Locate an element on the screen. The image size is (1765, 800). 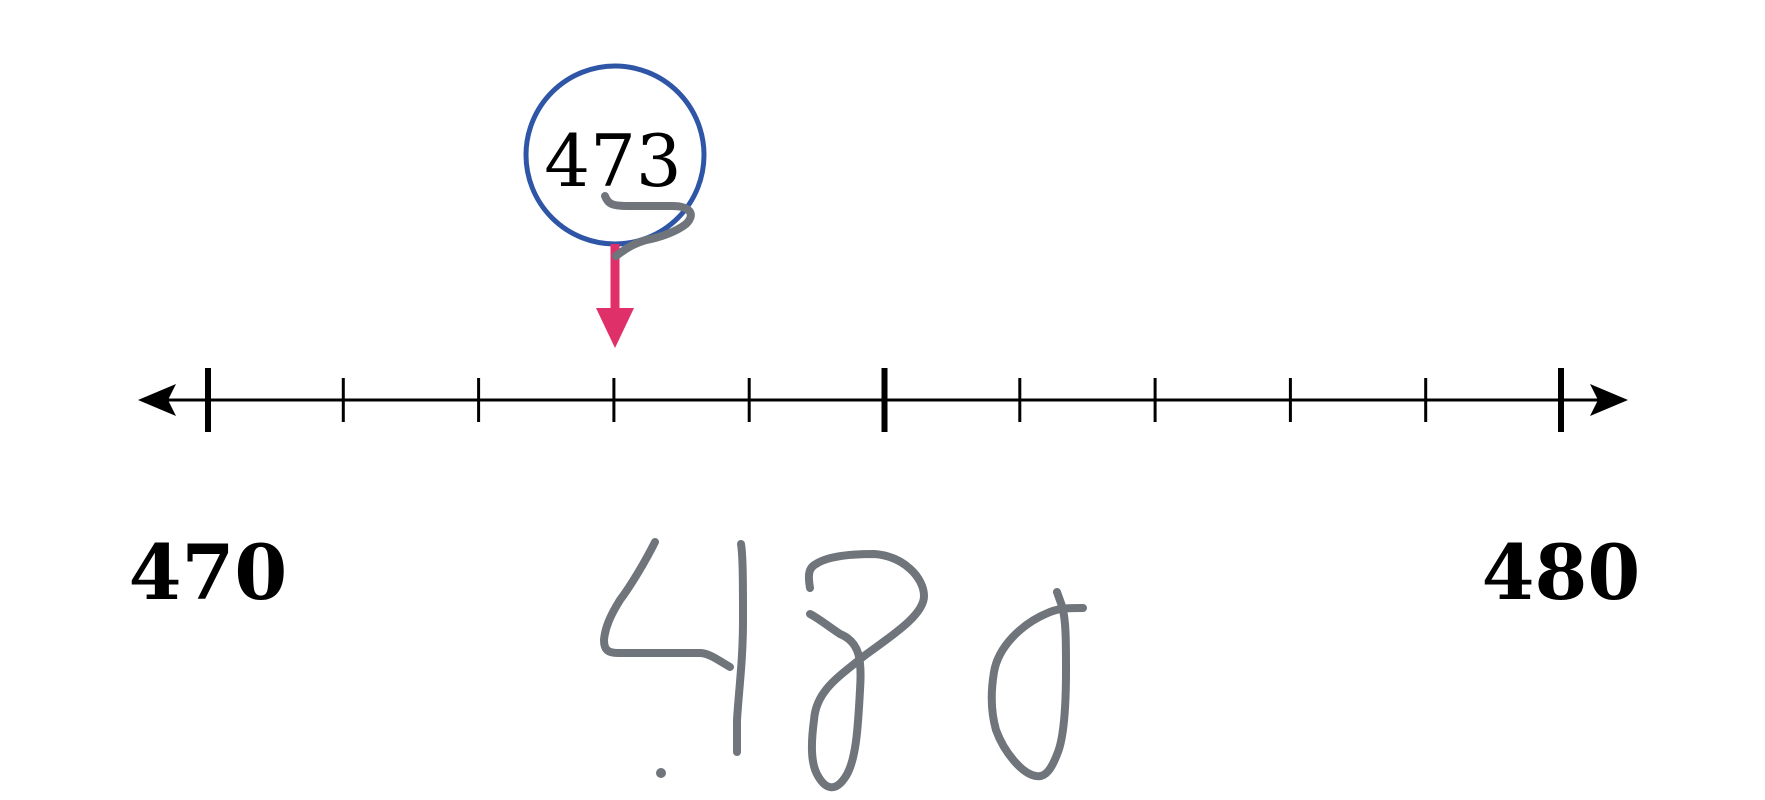
highlight-marker: 473 is located at coordinates (615, 205).